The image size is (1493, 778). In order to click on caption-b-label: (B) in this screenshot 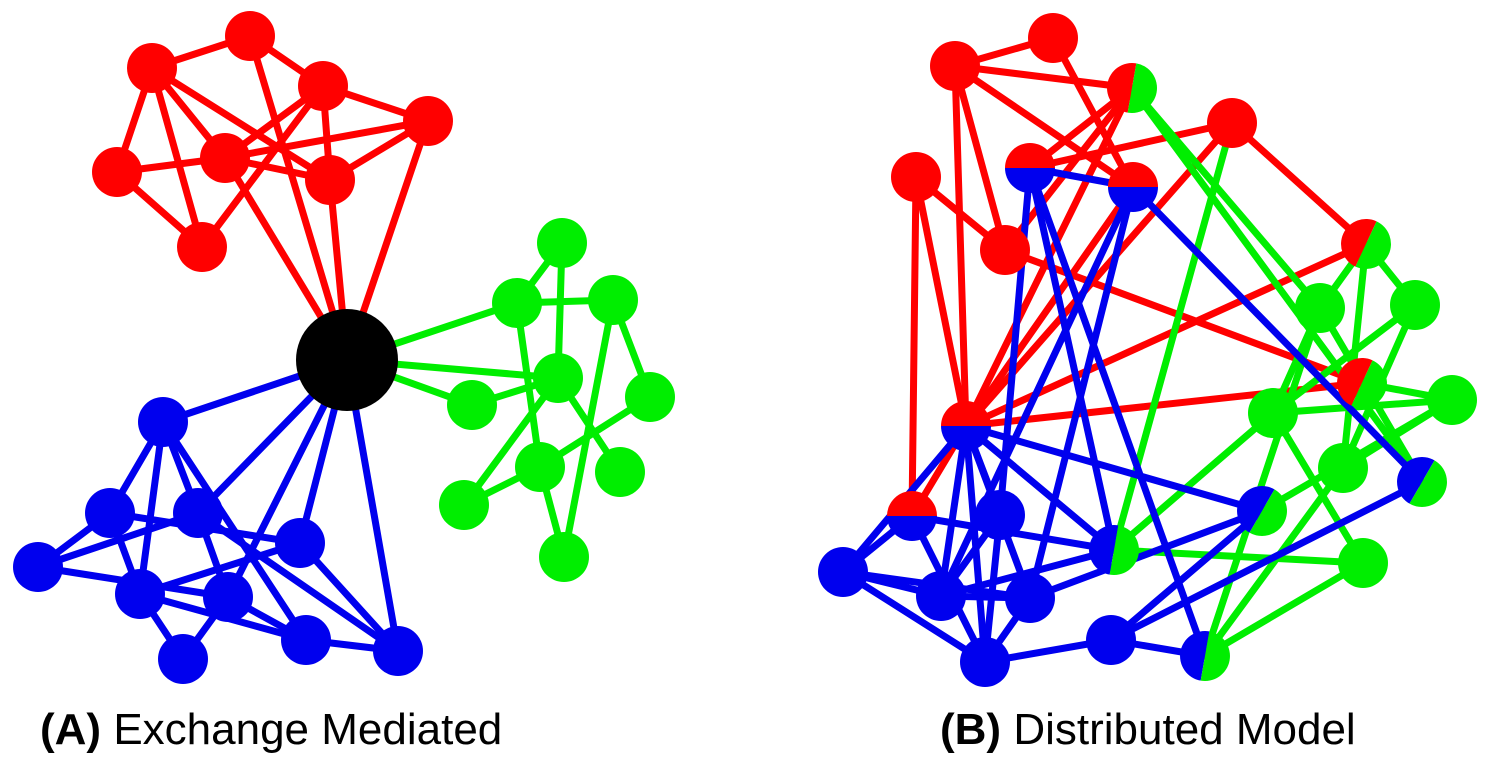, I will do `click(971, 729)`.